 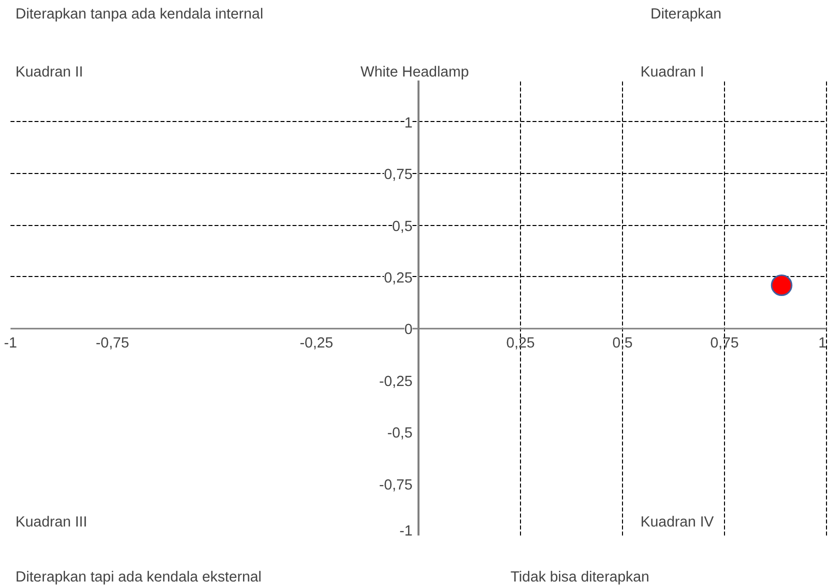 What do you see at coordinates (408, 330) in the screenshot?
I see `y-tick-label: 0` at bounding box center [408, 330].